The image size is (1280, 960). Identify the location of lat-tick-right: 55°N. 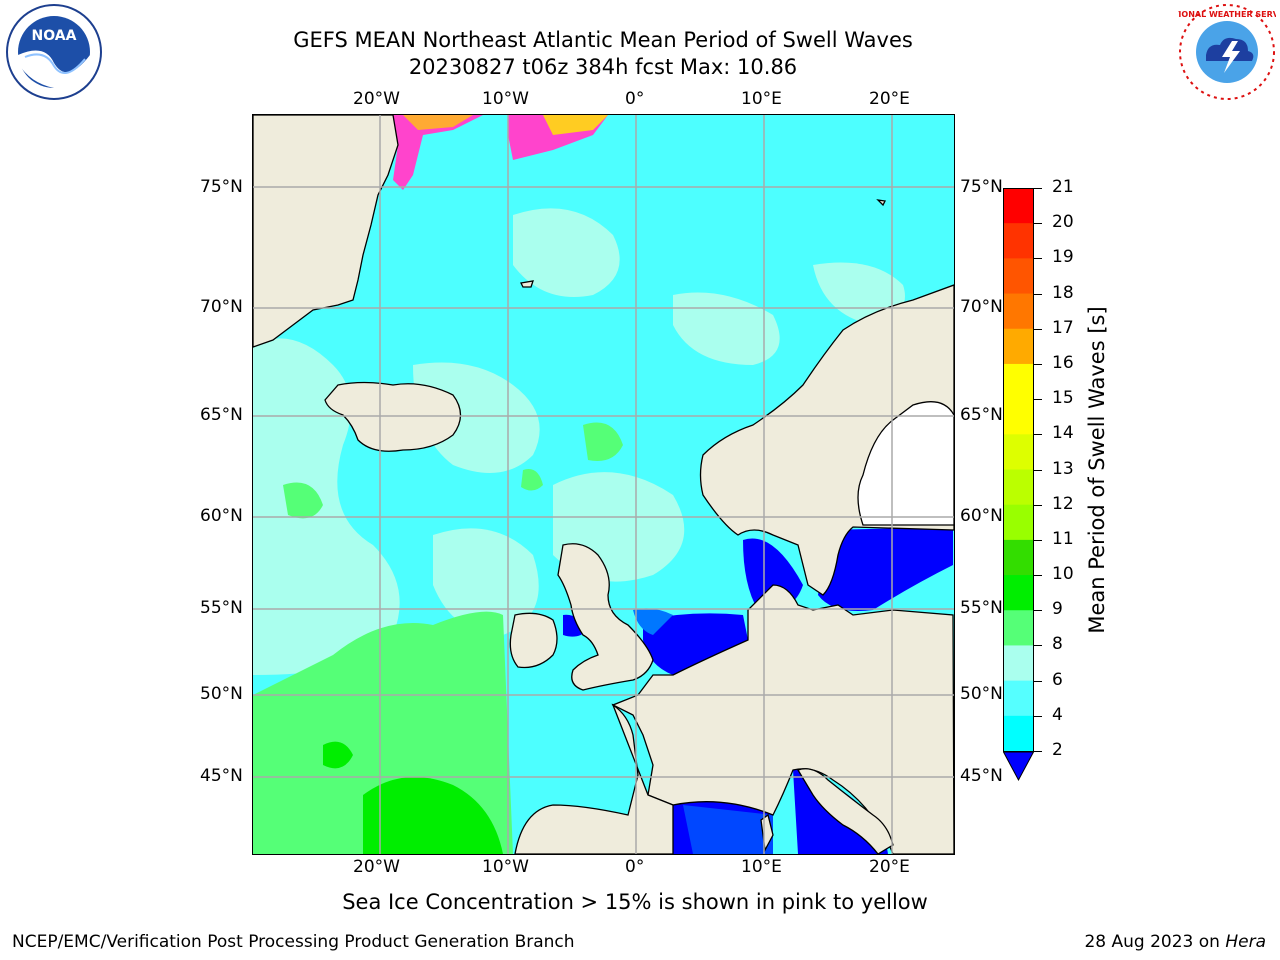
(981, 608).